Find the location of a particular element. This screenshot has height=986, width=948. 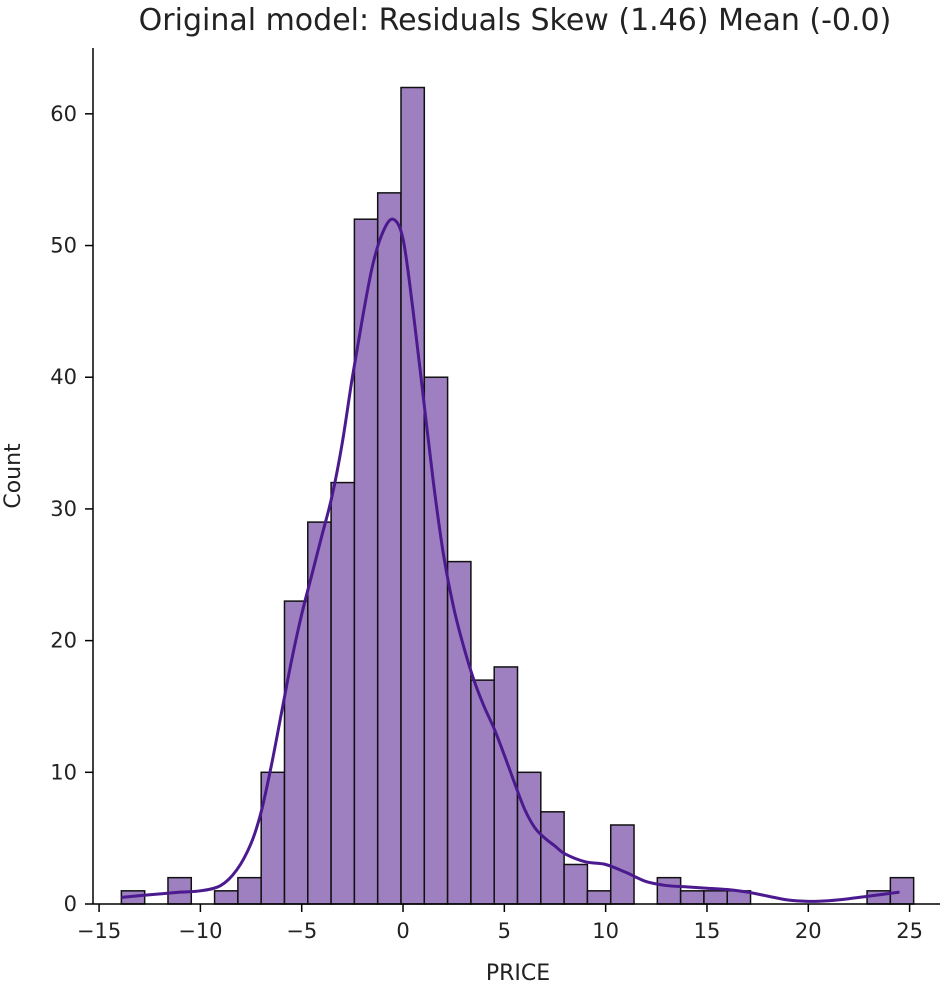

x-axis-label: PRICE is located at coordinates (518, 973).